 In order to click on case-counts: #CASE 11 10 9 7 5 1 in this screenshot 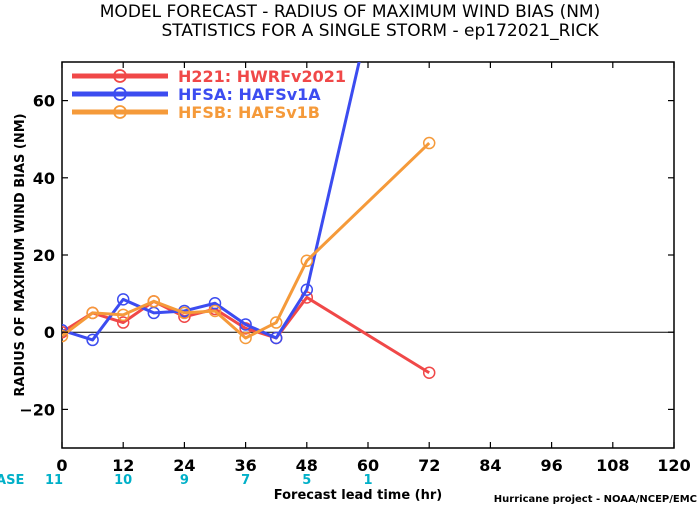, I will do `click(186, 480)`.